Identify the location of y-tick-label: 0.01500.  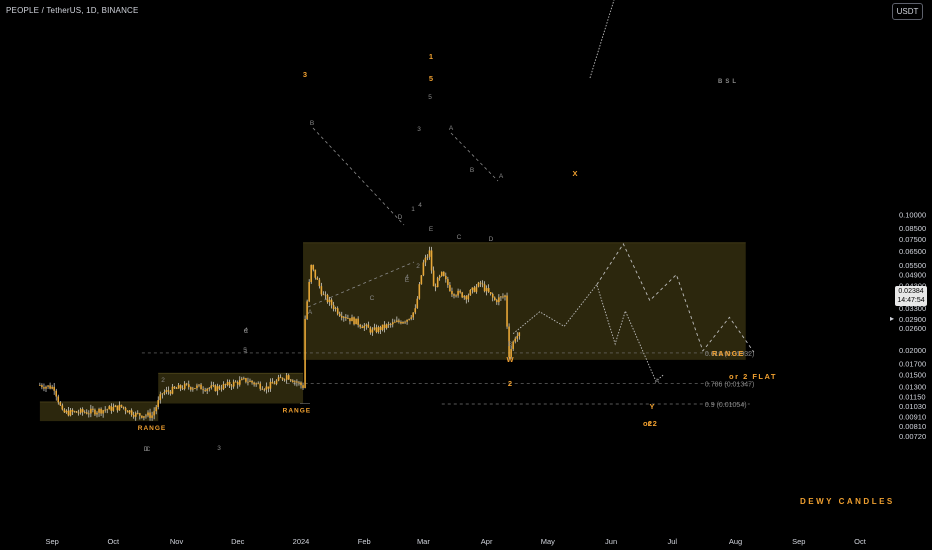
(912, 374).